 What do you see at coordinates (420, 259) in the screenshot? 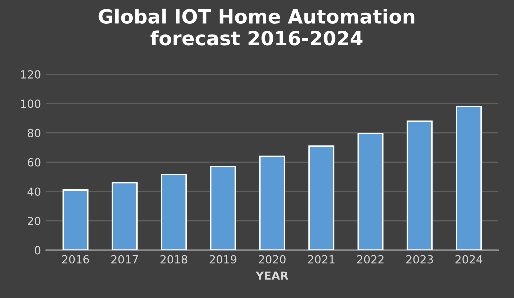
I see `x-tick-label: 2023` at bounding box center [420, 259].